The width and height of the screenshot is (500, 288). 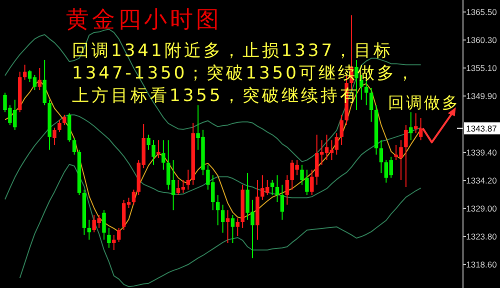 What do you see at coordinates (233, 51) in the screenshot?
I see `annotation: 回调1341附近多，止损1337，目标` at bounding box center [233, 51].